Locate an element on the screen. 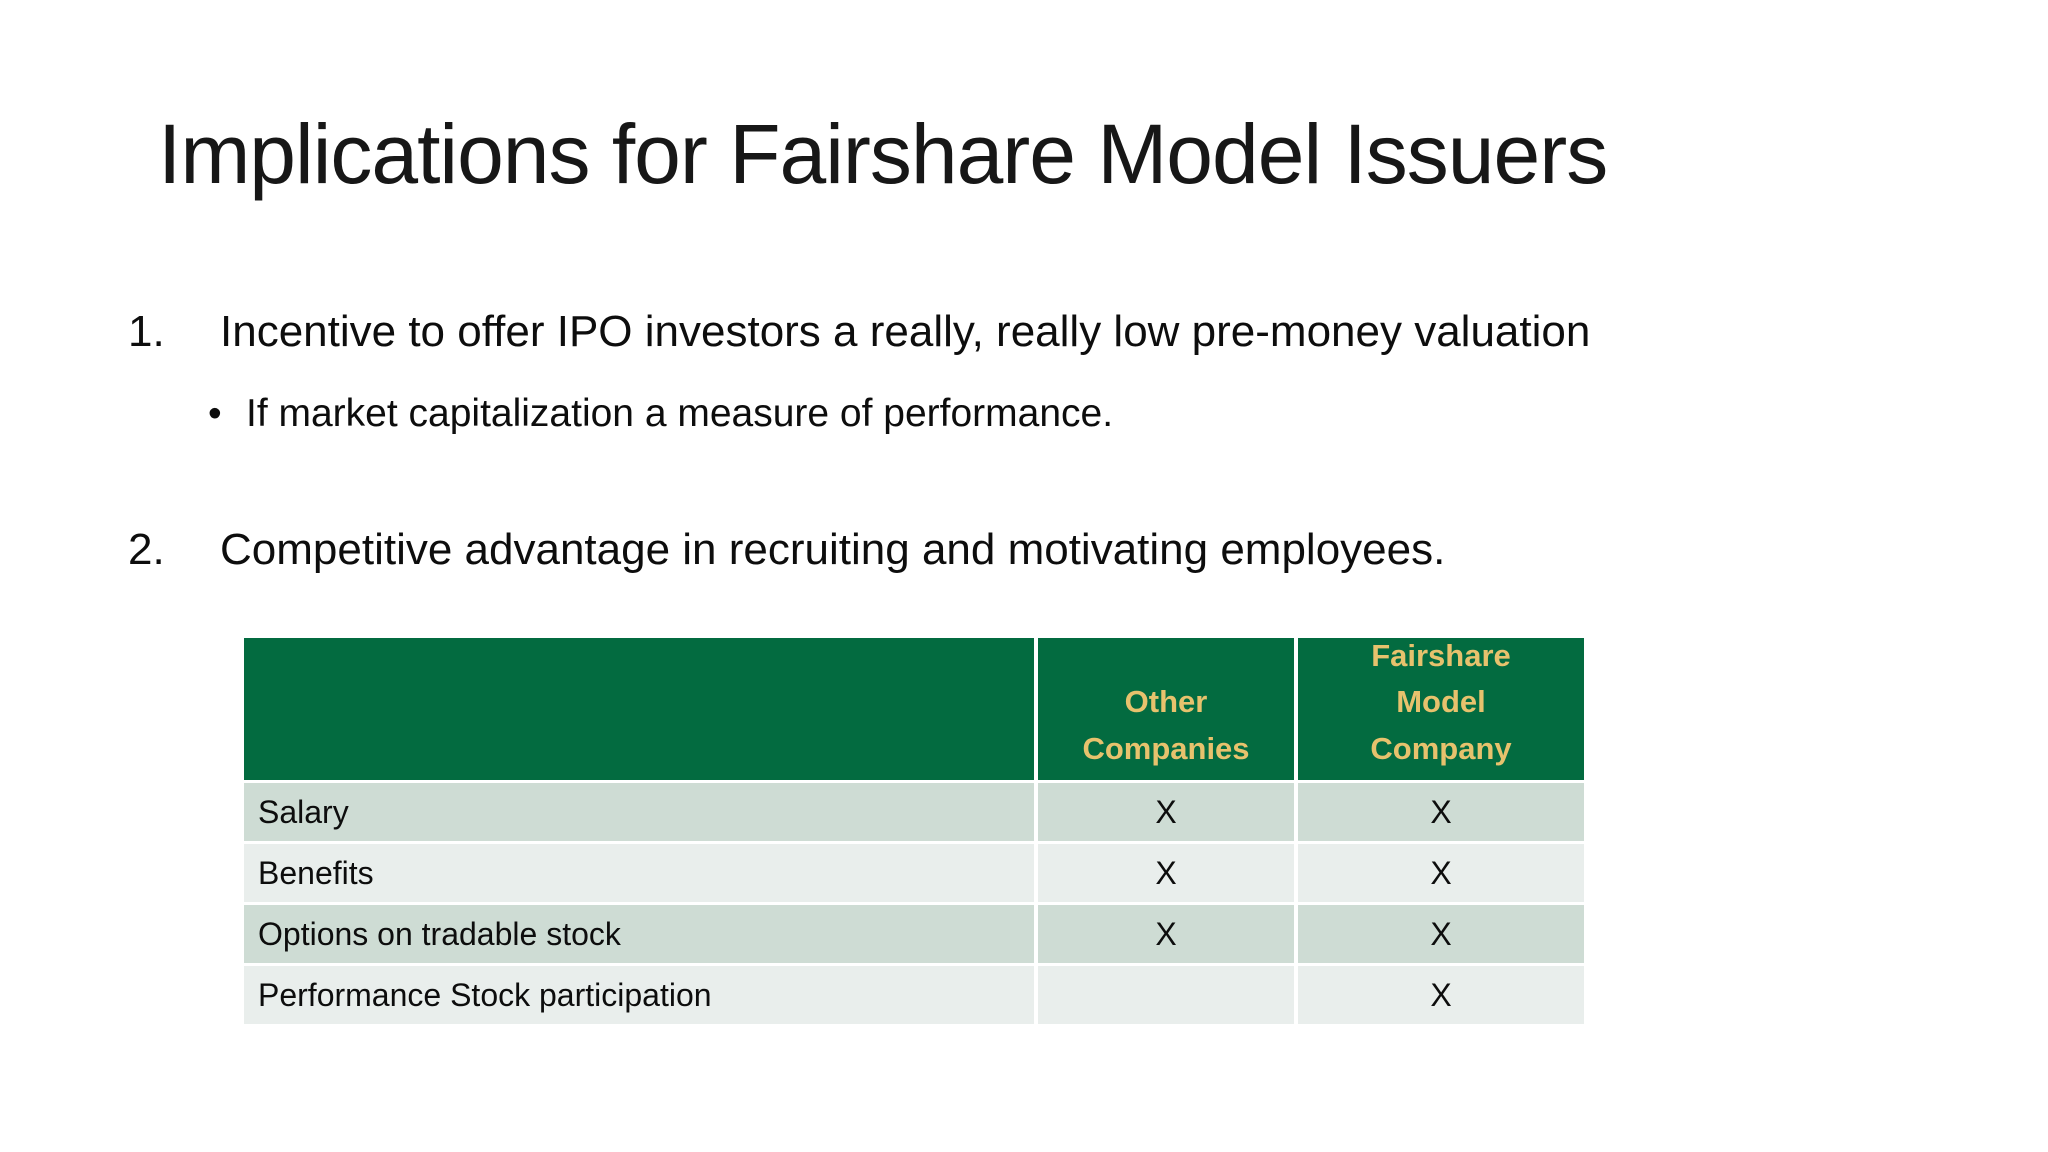 The image size is (2048, 1152). table-header-fairshare-model-company: Fairshare Model Company is located at coordinates (1441, 709).